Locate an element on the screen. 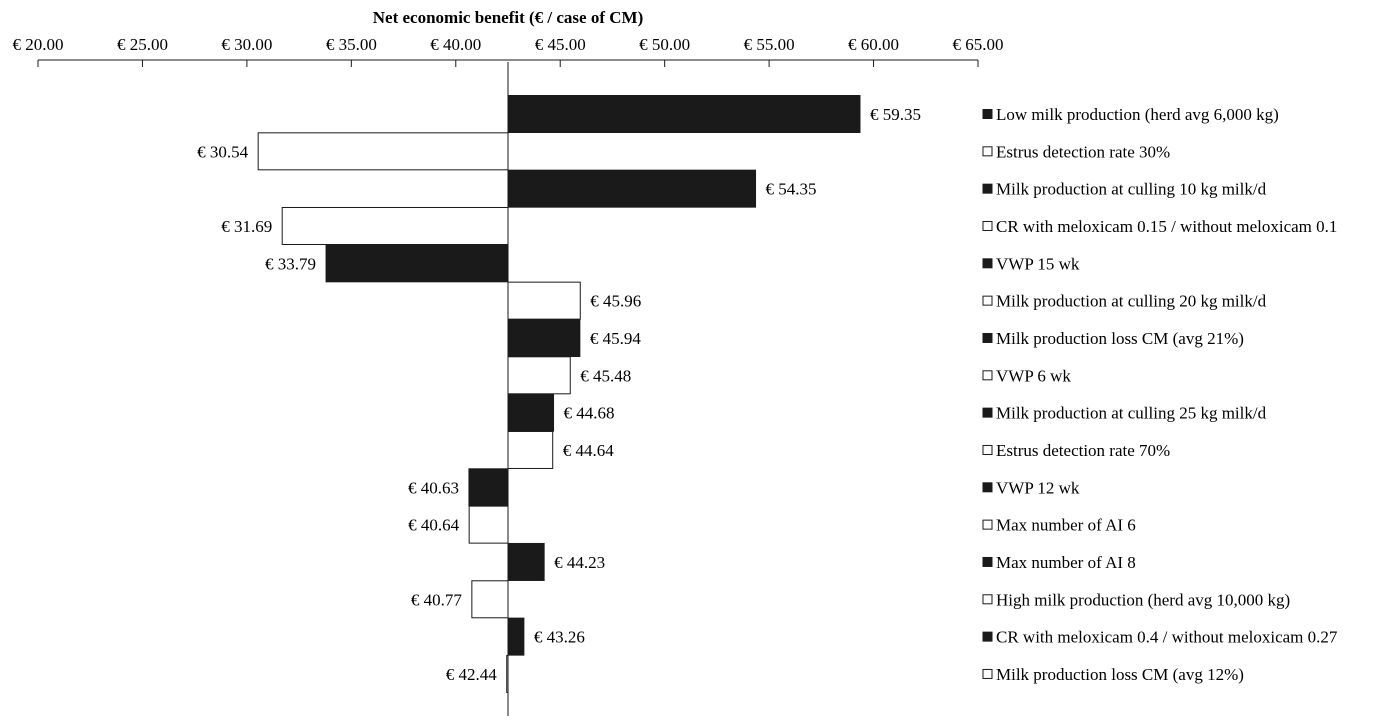 The image size is (1396, 721). legend-label: VWP 12 wk is located at coordinates (1038, 487).